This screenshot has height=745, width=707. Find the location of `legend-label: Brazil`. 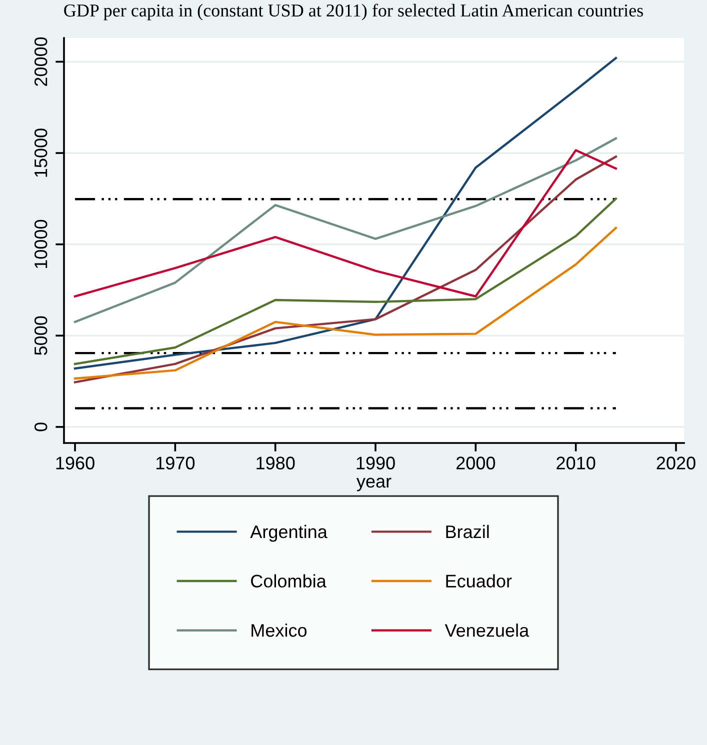

legend-label: Brazil is located at coordinates (467, 531).